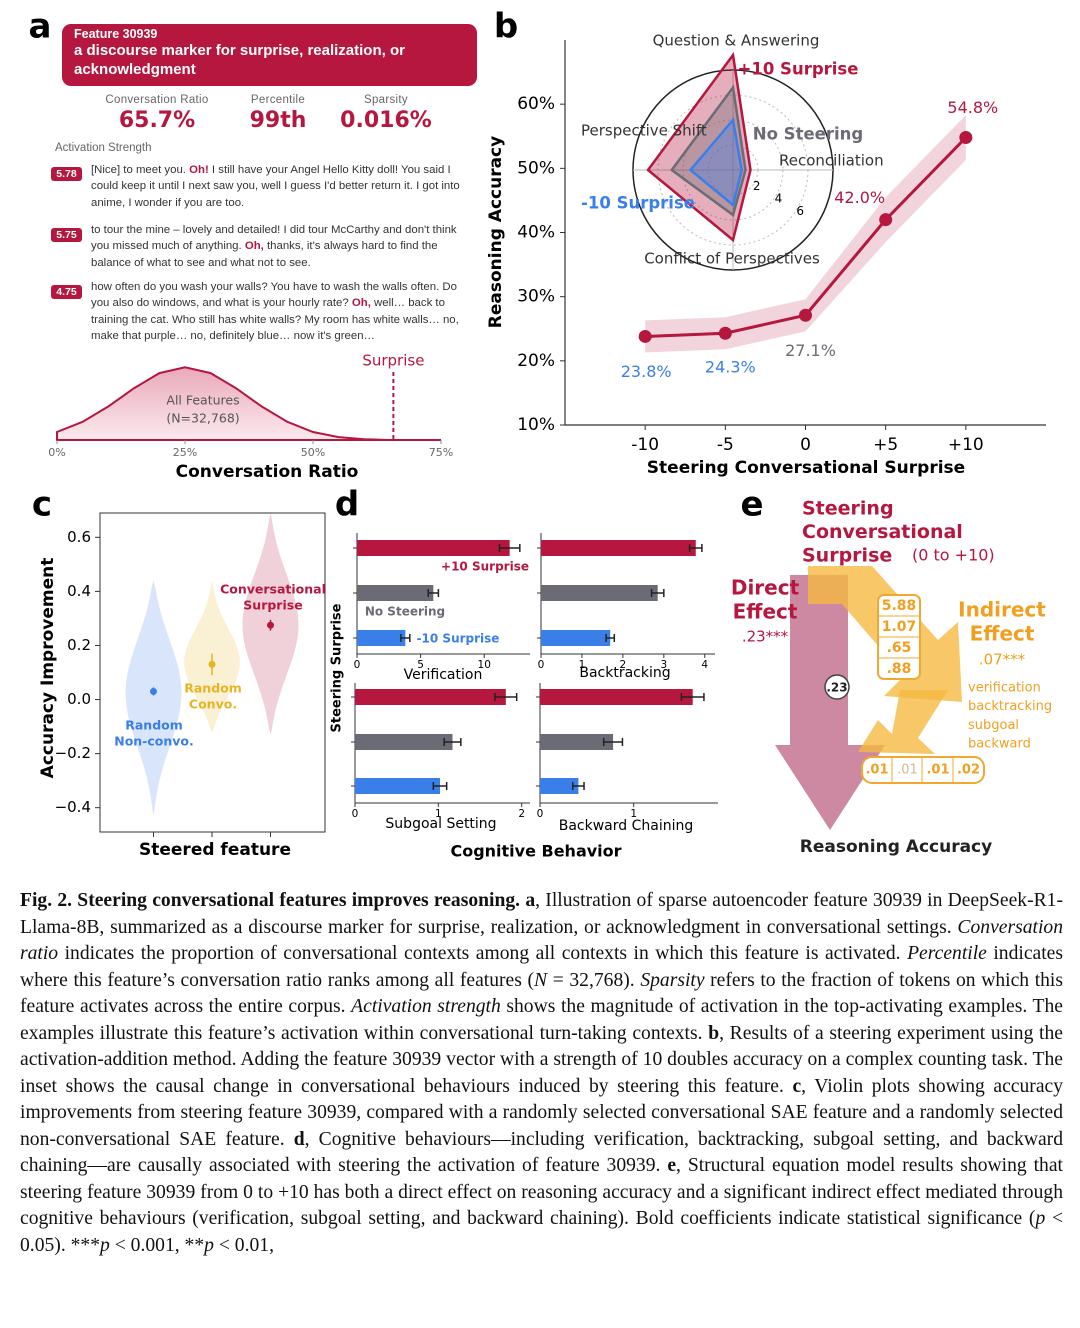 This screenshot has height=1328, width=1080. Describe the element at coordinates (1002, 634) in the screenshot. I see `indirect-label: Effect` at that location.